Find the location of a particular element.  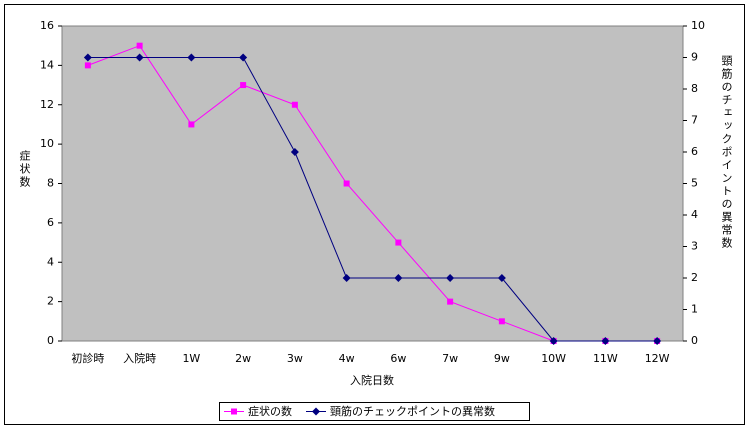

x-axis-title: 入院日数 is located at coordinates (372, 380).